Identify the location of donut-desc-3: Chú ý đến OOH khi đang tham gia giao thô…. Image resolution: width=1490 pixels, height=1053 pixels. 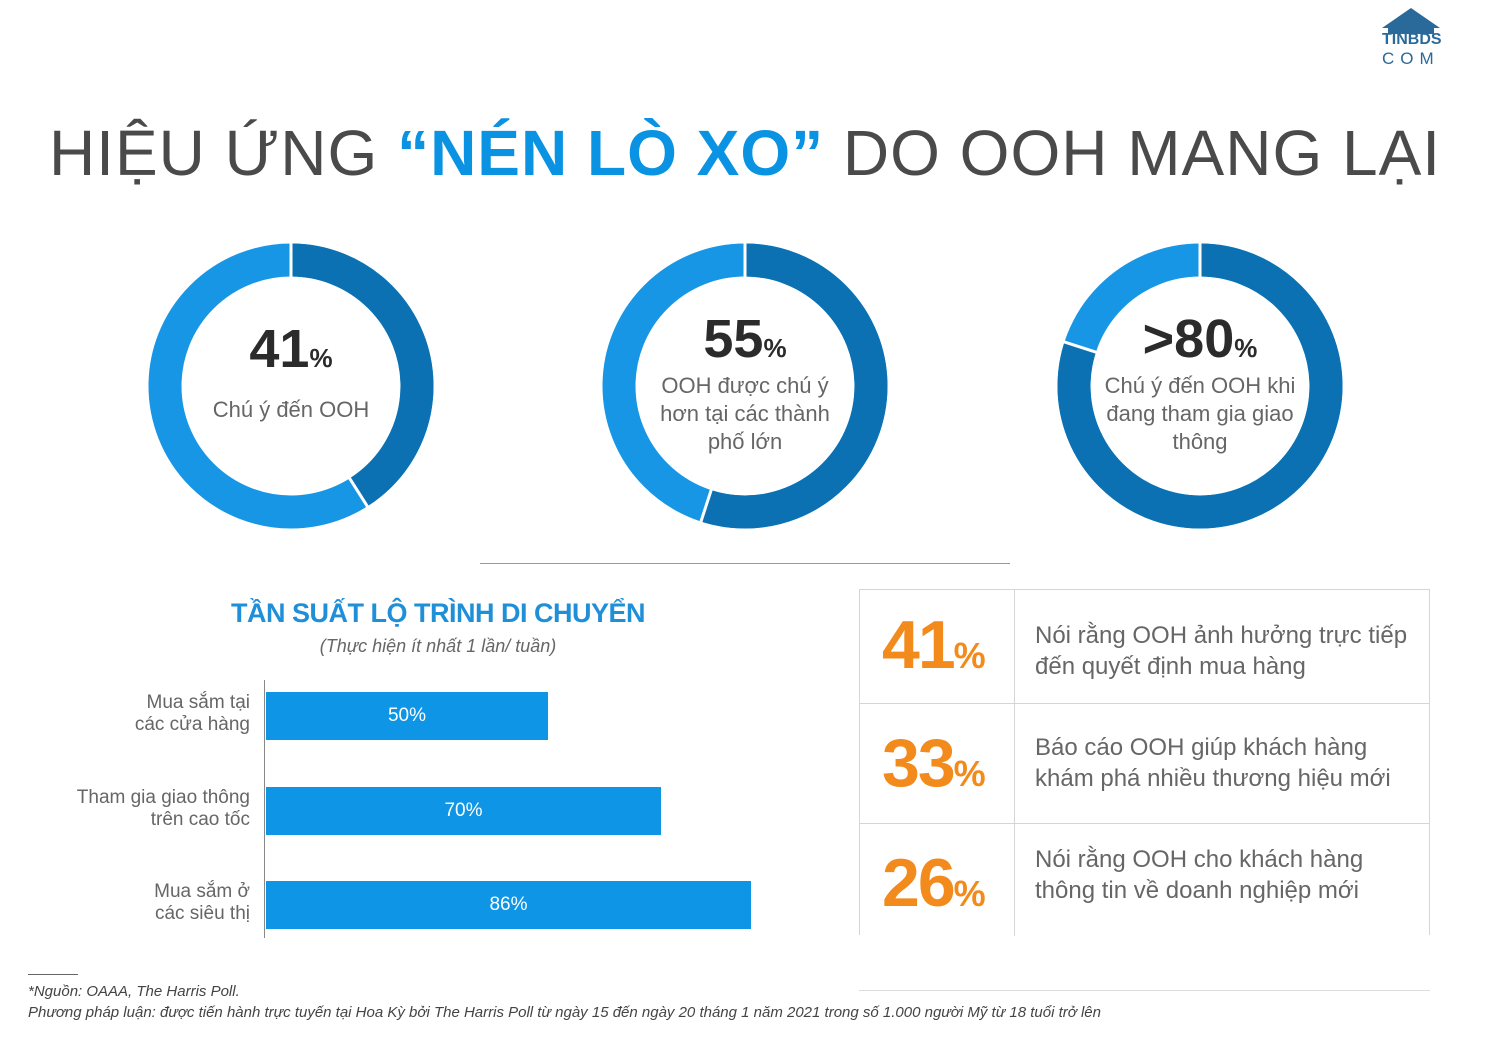
(1200, 413).